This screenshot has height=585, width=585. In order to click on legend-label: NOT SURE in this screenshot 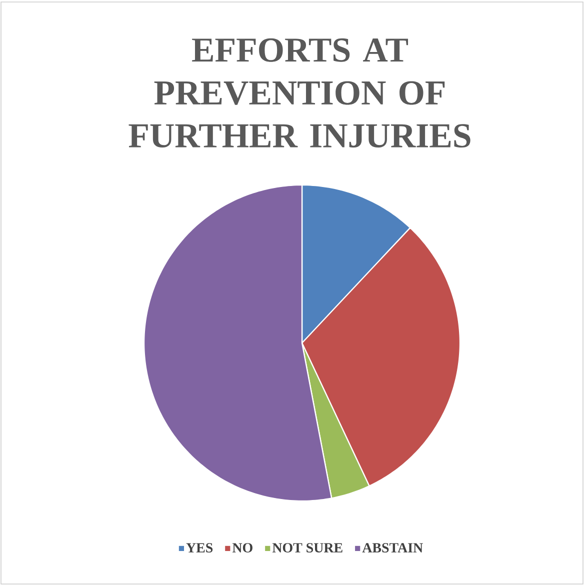, I will do `click(307, 547)`.